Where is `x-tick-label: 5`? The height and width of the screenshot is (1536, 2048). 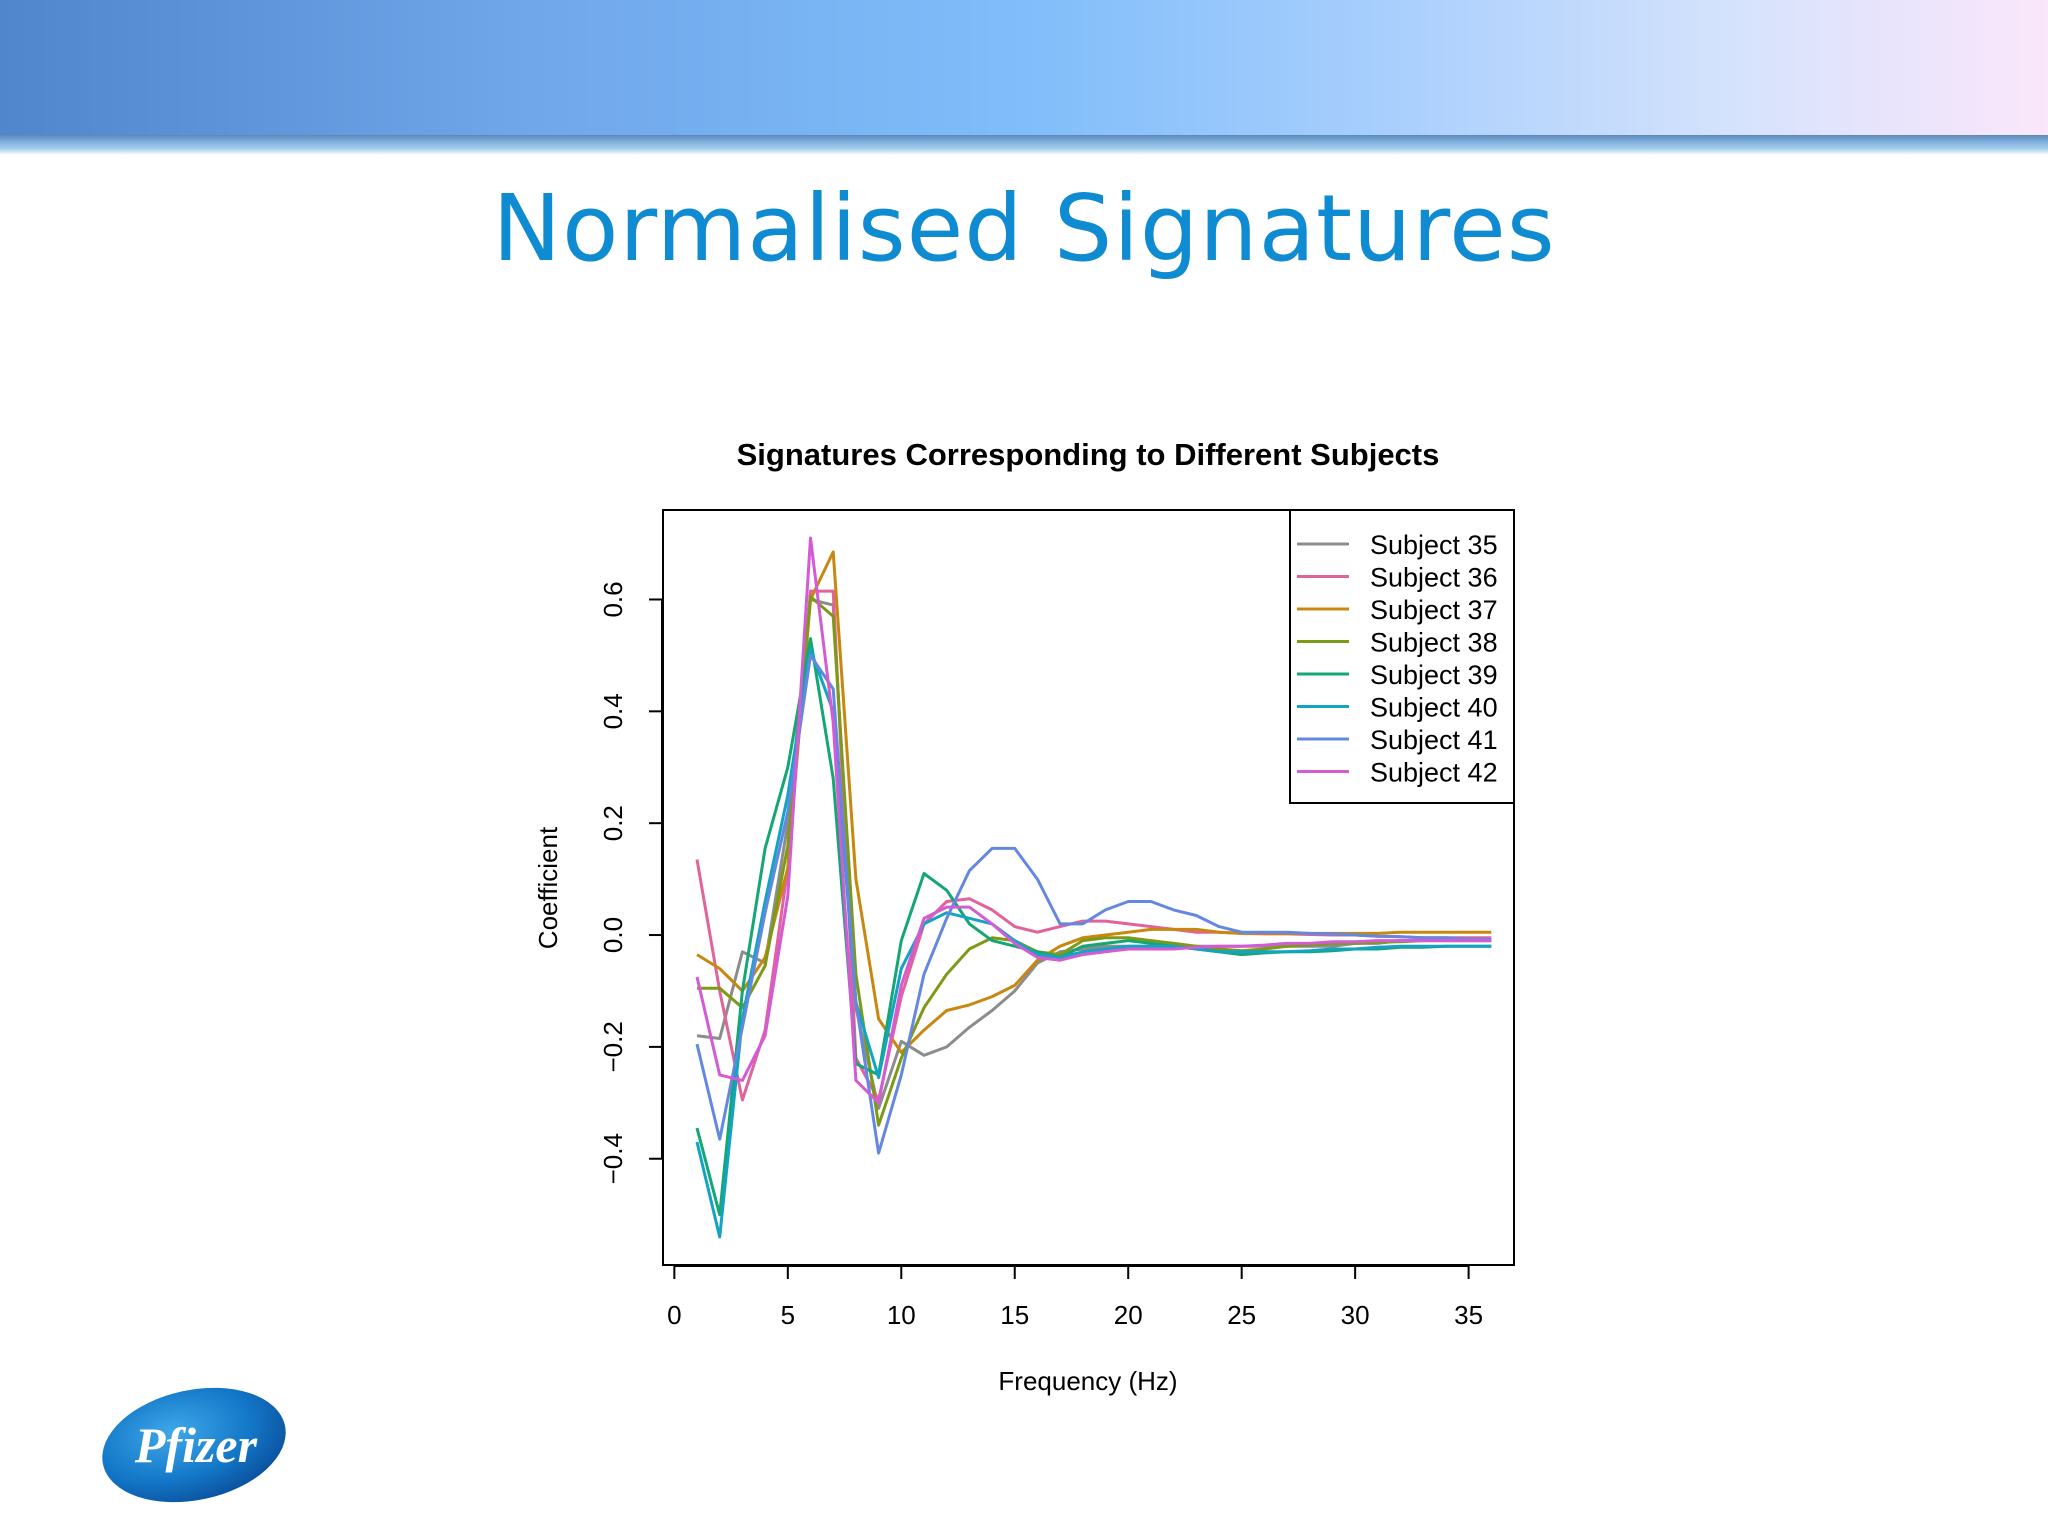
x-tick-label: 5 is located at coordinates (788, 1315).